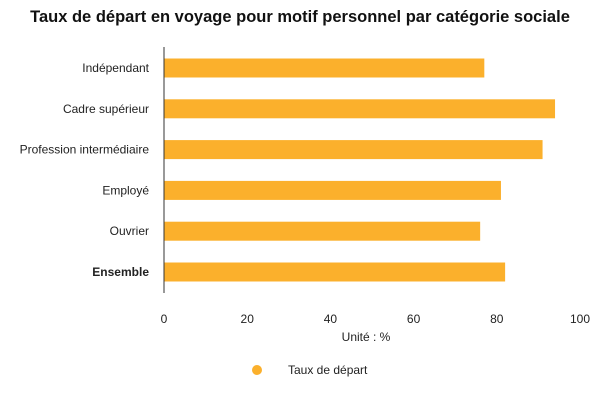  I want to click on category-label: Indépendant, so click(115, 68).